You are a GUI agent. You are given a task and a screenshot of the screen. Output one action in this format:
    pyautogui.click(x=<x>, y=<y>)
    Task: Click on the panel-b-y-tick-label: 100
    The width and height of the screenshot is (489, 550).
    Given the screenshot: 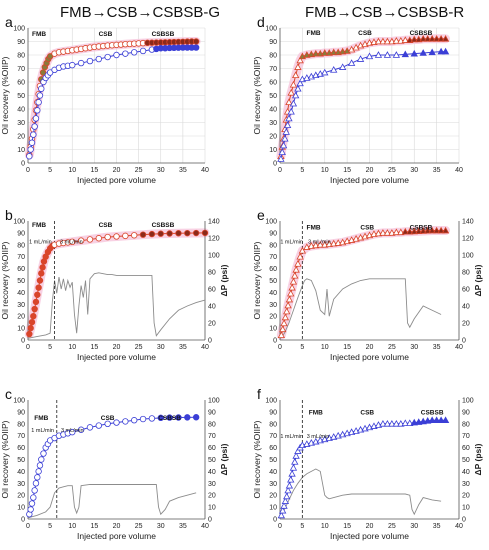 What is the action you would take?
    pyautogui.click(x=19, y=222)
    